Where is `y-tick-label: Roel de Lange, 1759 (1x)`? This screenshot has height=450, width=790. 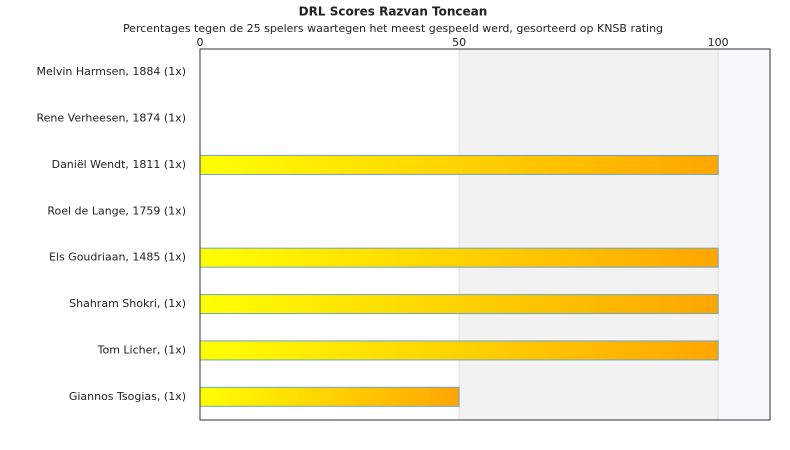 y-tick-label: Roel de Lange, 1759 (1x) is located at coordinates (116, 210).